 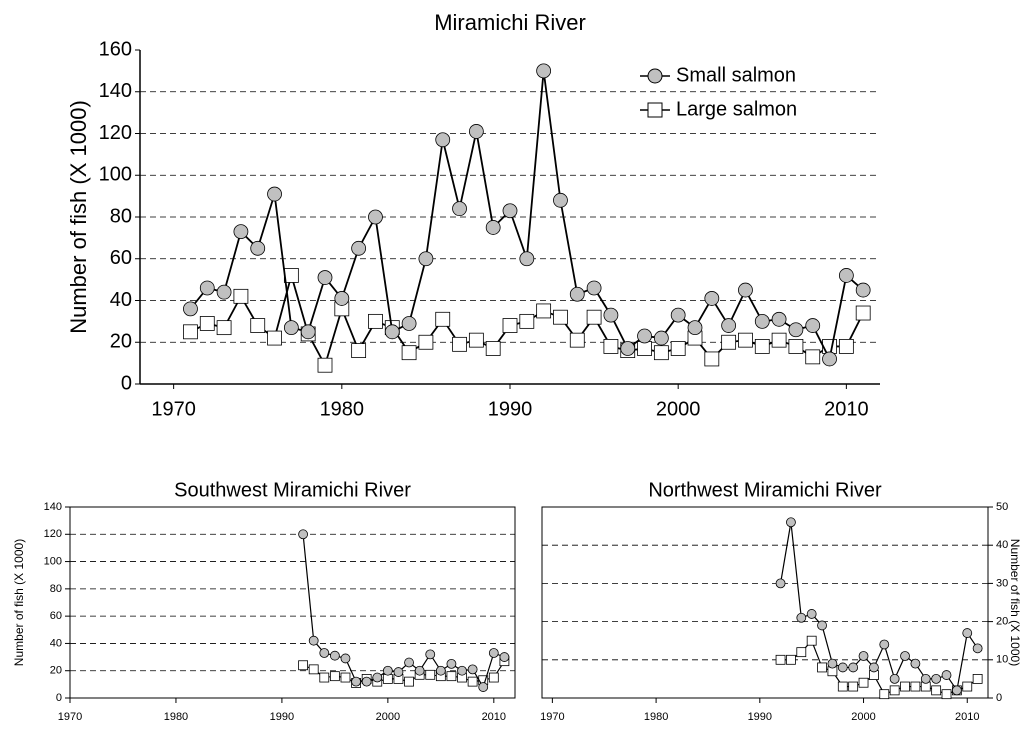 What do you see at coordinates (56, 589) in the screenshot?
I see `y-tick-label: 80` at bounding box center [56, 589].